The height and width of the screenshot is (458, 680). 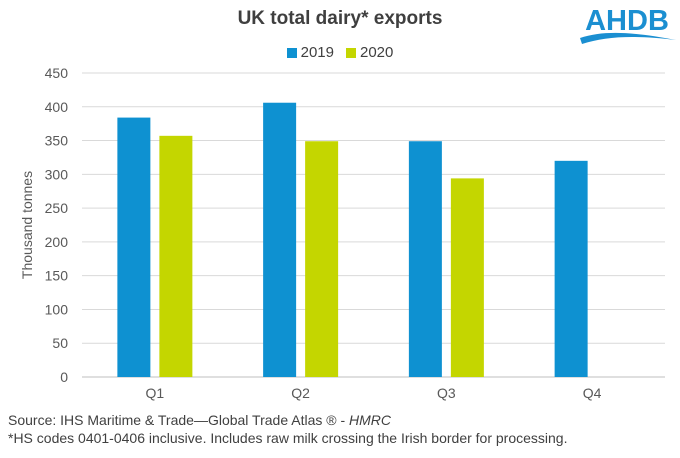 I want to click on x-tick-label: Q2, so click(x=300, y=393).